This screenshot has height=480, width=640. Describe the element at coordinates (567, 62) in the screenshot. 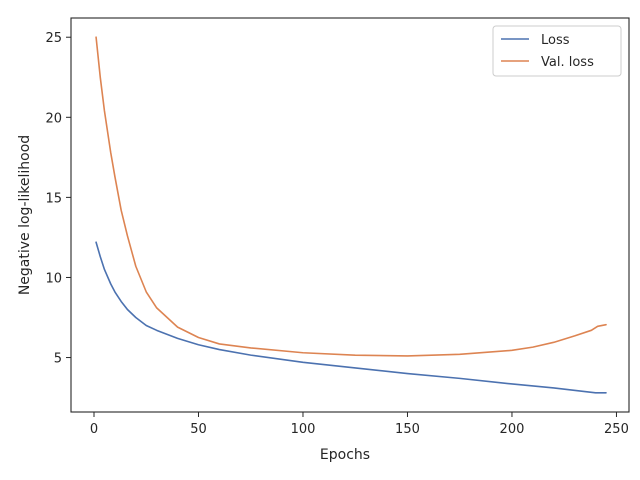

I see `legend-label-val-loss: Val. loss` at that location.